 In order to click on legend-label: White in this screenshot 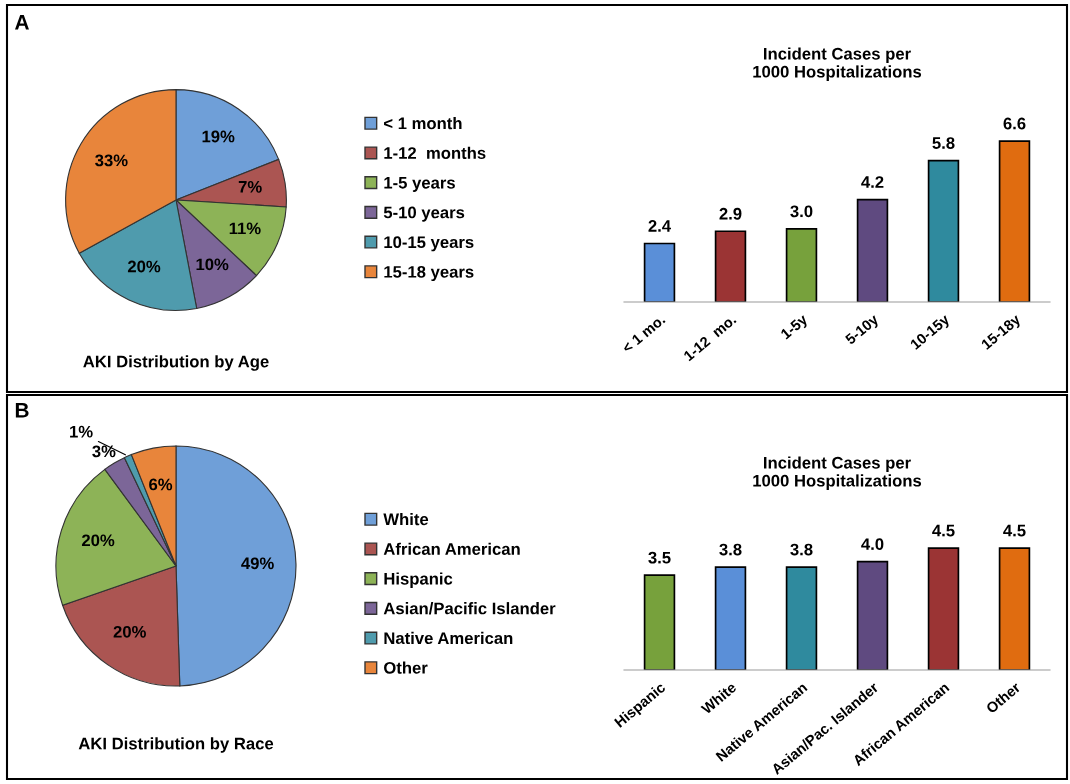, I will do `click(406, 519)`.